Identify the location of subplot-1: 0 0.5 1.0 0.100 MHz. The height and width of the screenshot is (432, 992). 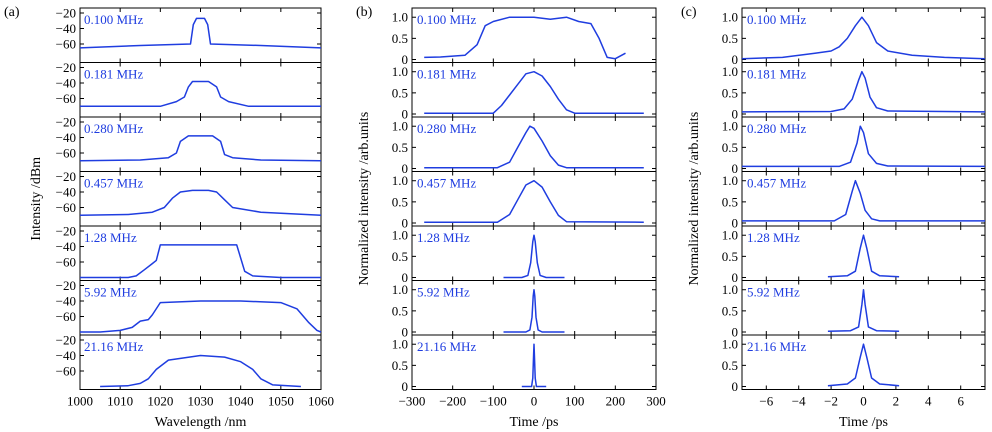
(854, 37).